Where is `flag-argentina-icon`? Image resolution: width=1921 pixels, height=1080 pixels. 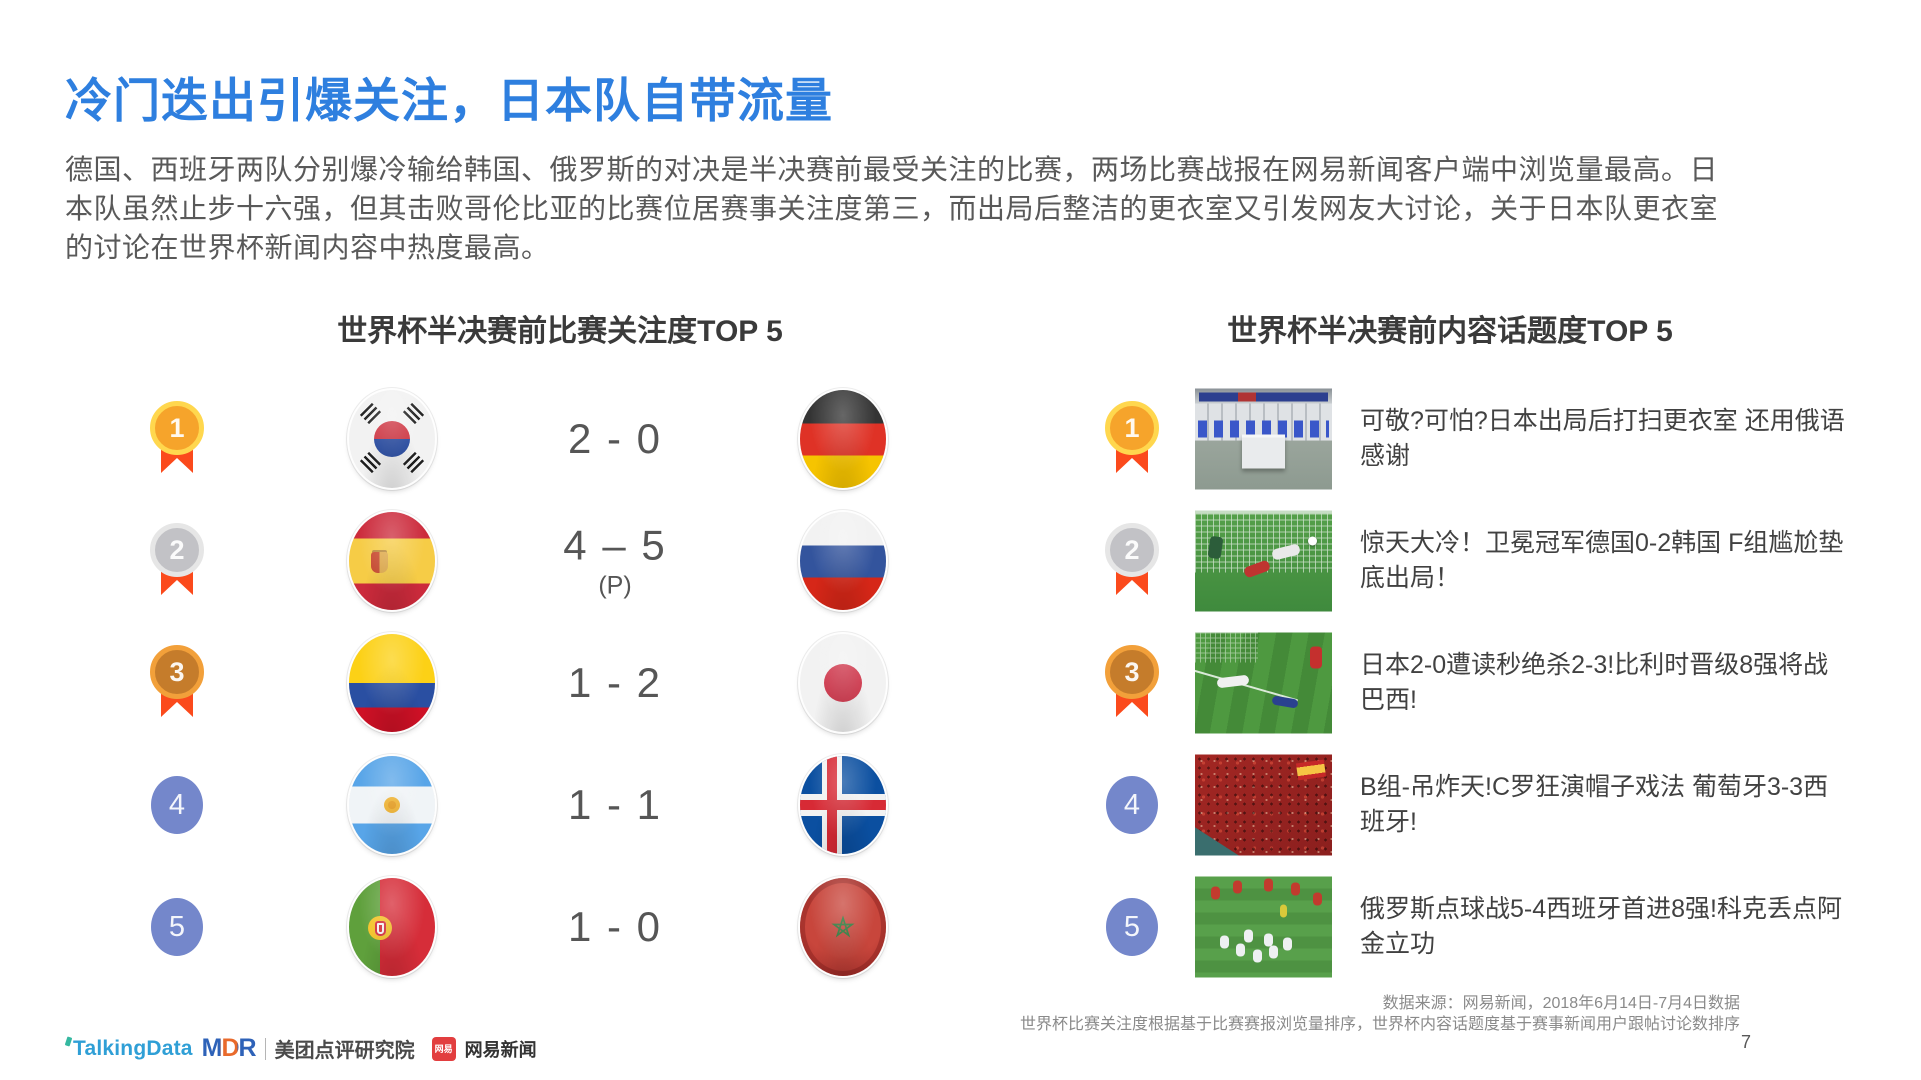 flag-argentina-icon is located at coordinates (392, 805).